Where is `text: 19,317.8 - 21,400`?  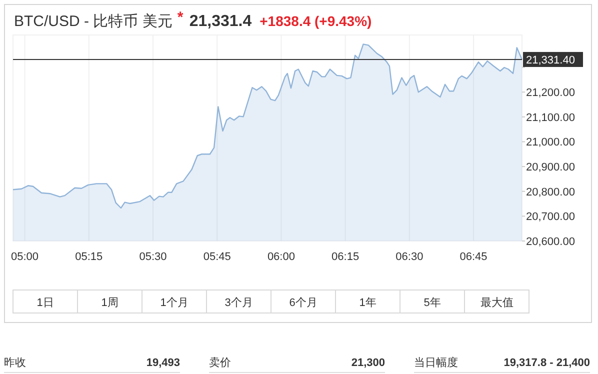 text: 19,317.8 - 21,400 is located at coordinates (547, 363).